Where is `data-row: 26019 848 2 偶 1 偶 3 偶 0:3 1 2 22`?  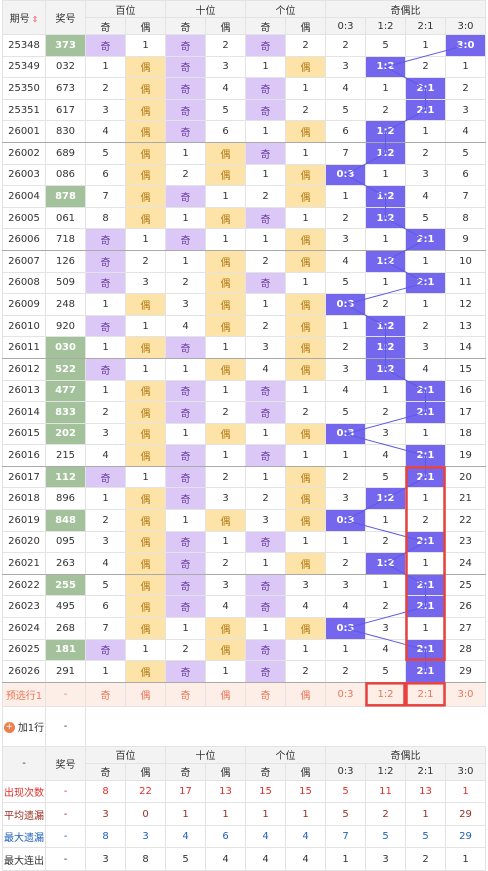
data-row: 26019 848 2 偶 1 偶 3 偶 0:3 1 2 22 is located at coordinates (244, 520).